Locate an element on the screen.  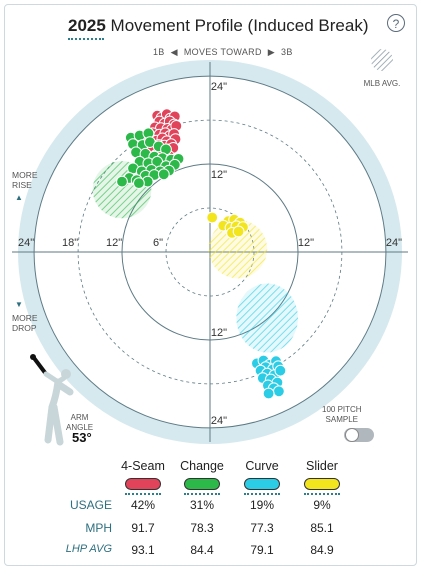
pitch-name-label: Slider is located at coordinates (322, 466).